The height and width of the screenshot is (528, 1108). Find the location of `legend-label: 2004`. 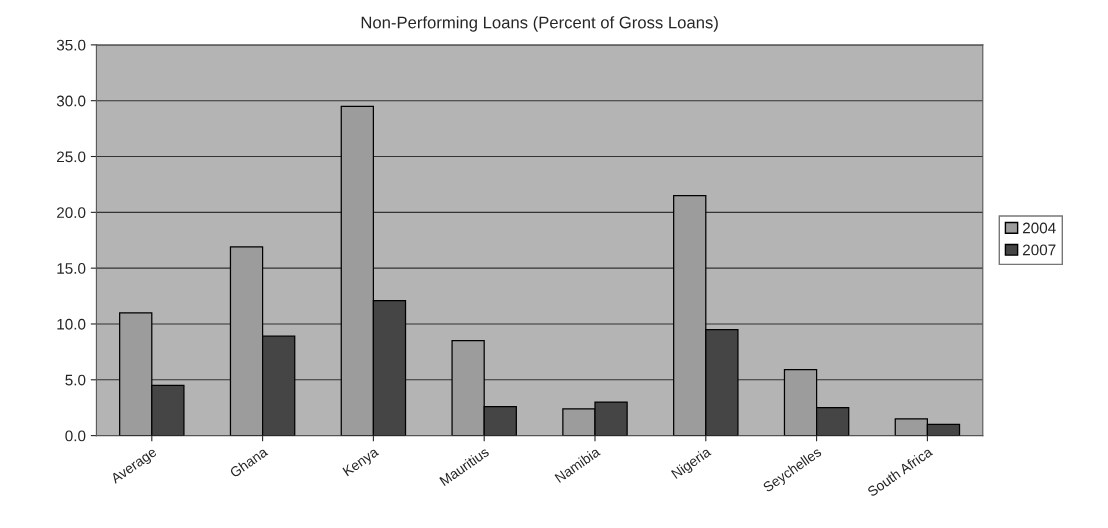

legend-label: 2004 is located at coordinates (1039, 228).